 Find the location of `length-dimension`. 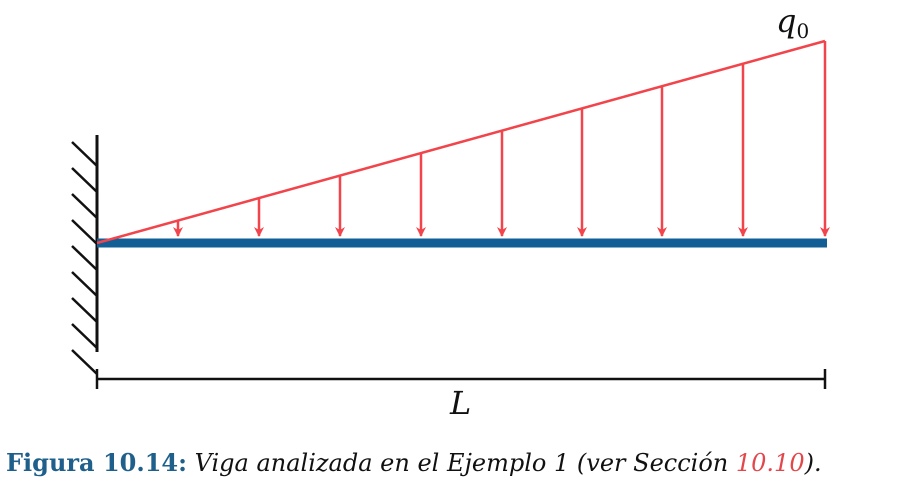

length-dimension is located at coordinates (461, 379).